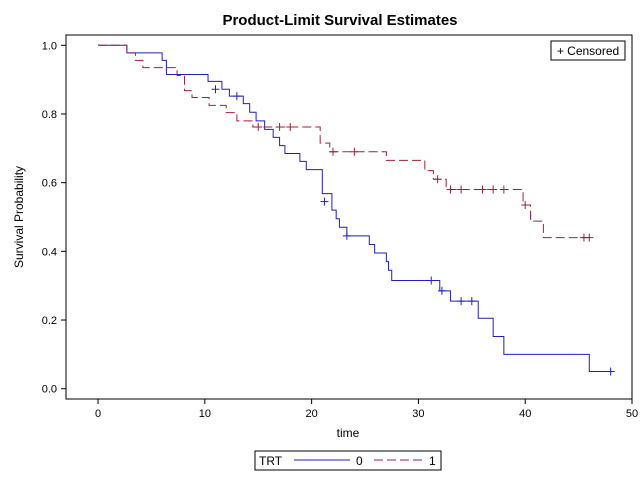 The height and width of the screenshot is (480, 640). I want to click on censored-legend: + Censored, so click(588, 50).